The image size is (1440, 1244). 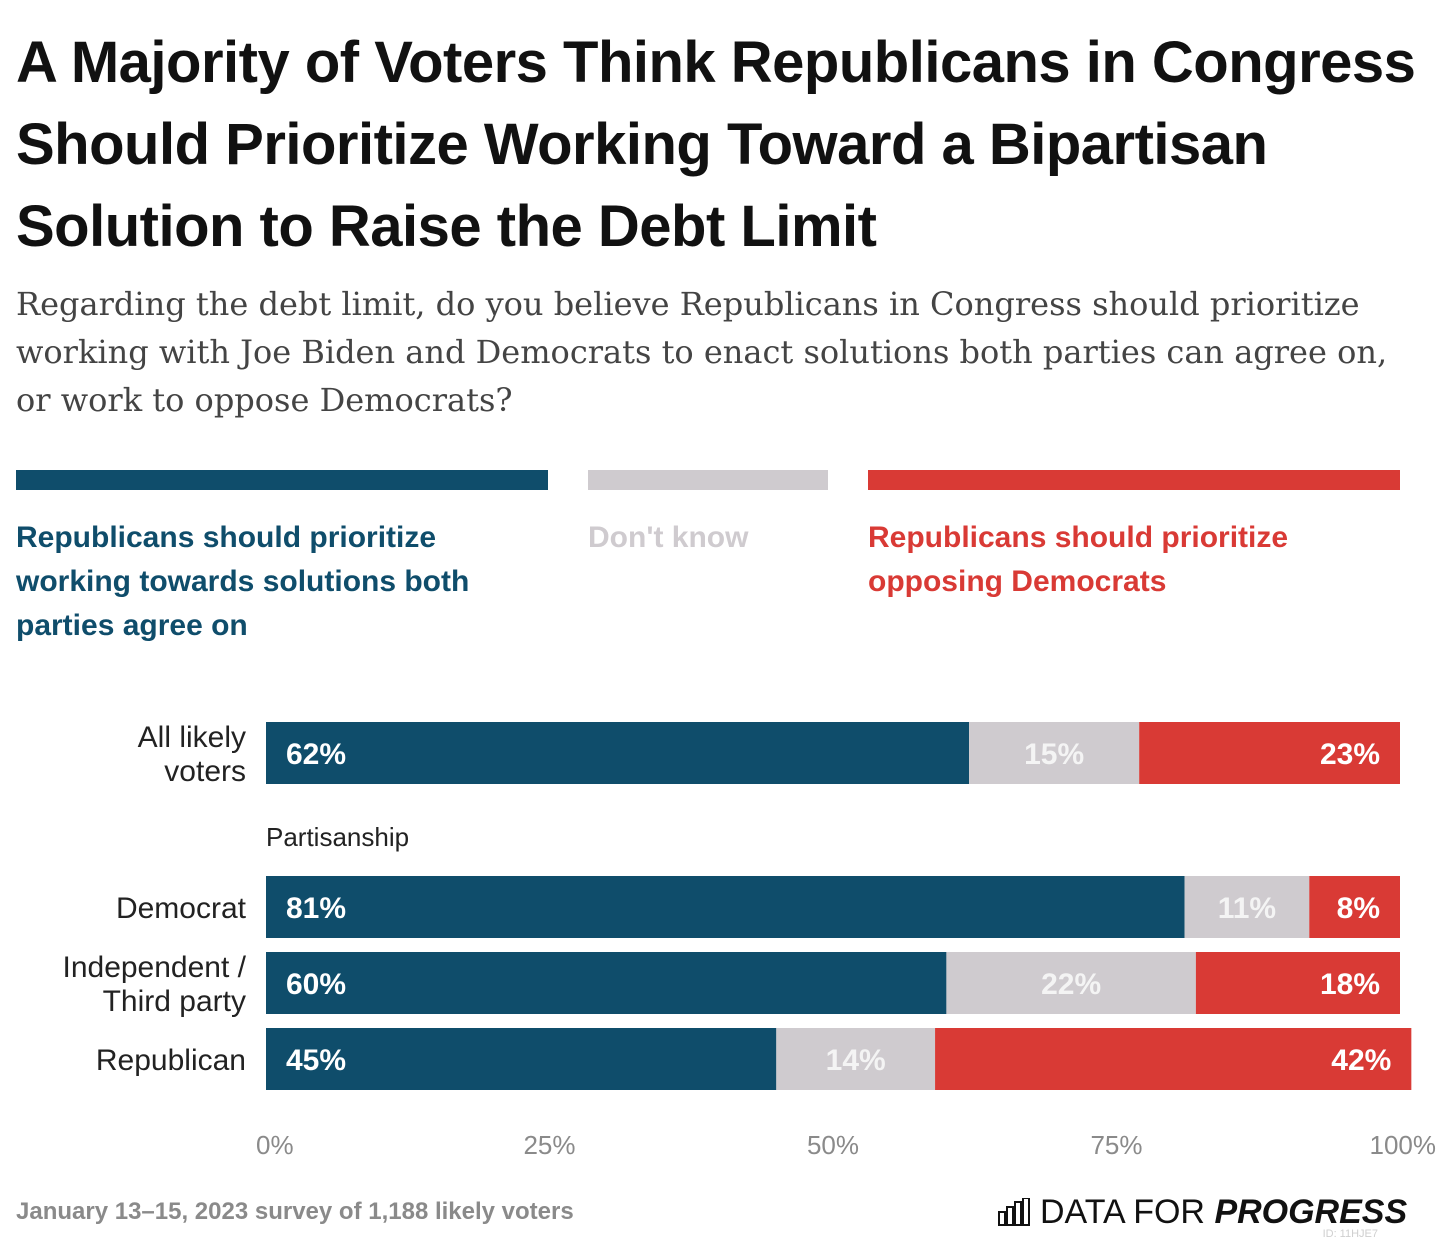 I want to click on brand-text-plain: DATA FOR, so click(x=1122, y=1212).